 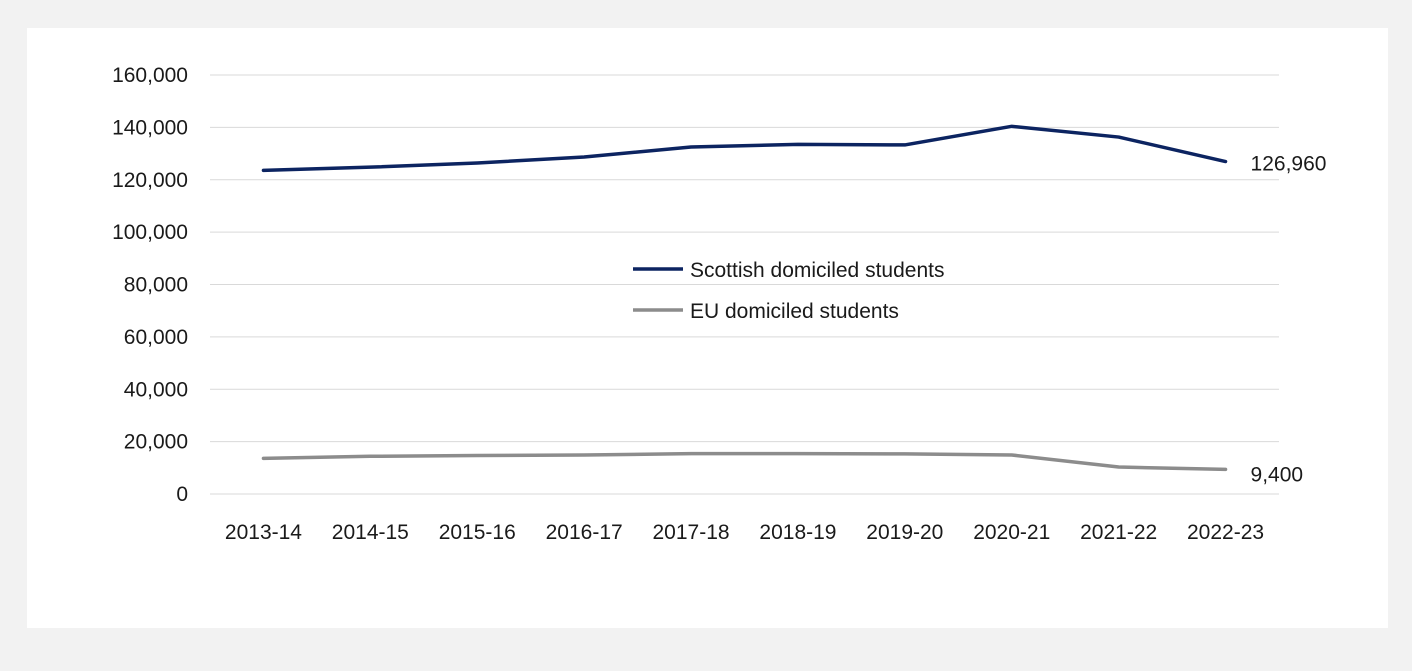 I want to click on x-tick-label: 2014-15, so click(x=370, y=532).